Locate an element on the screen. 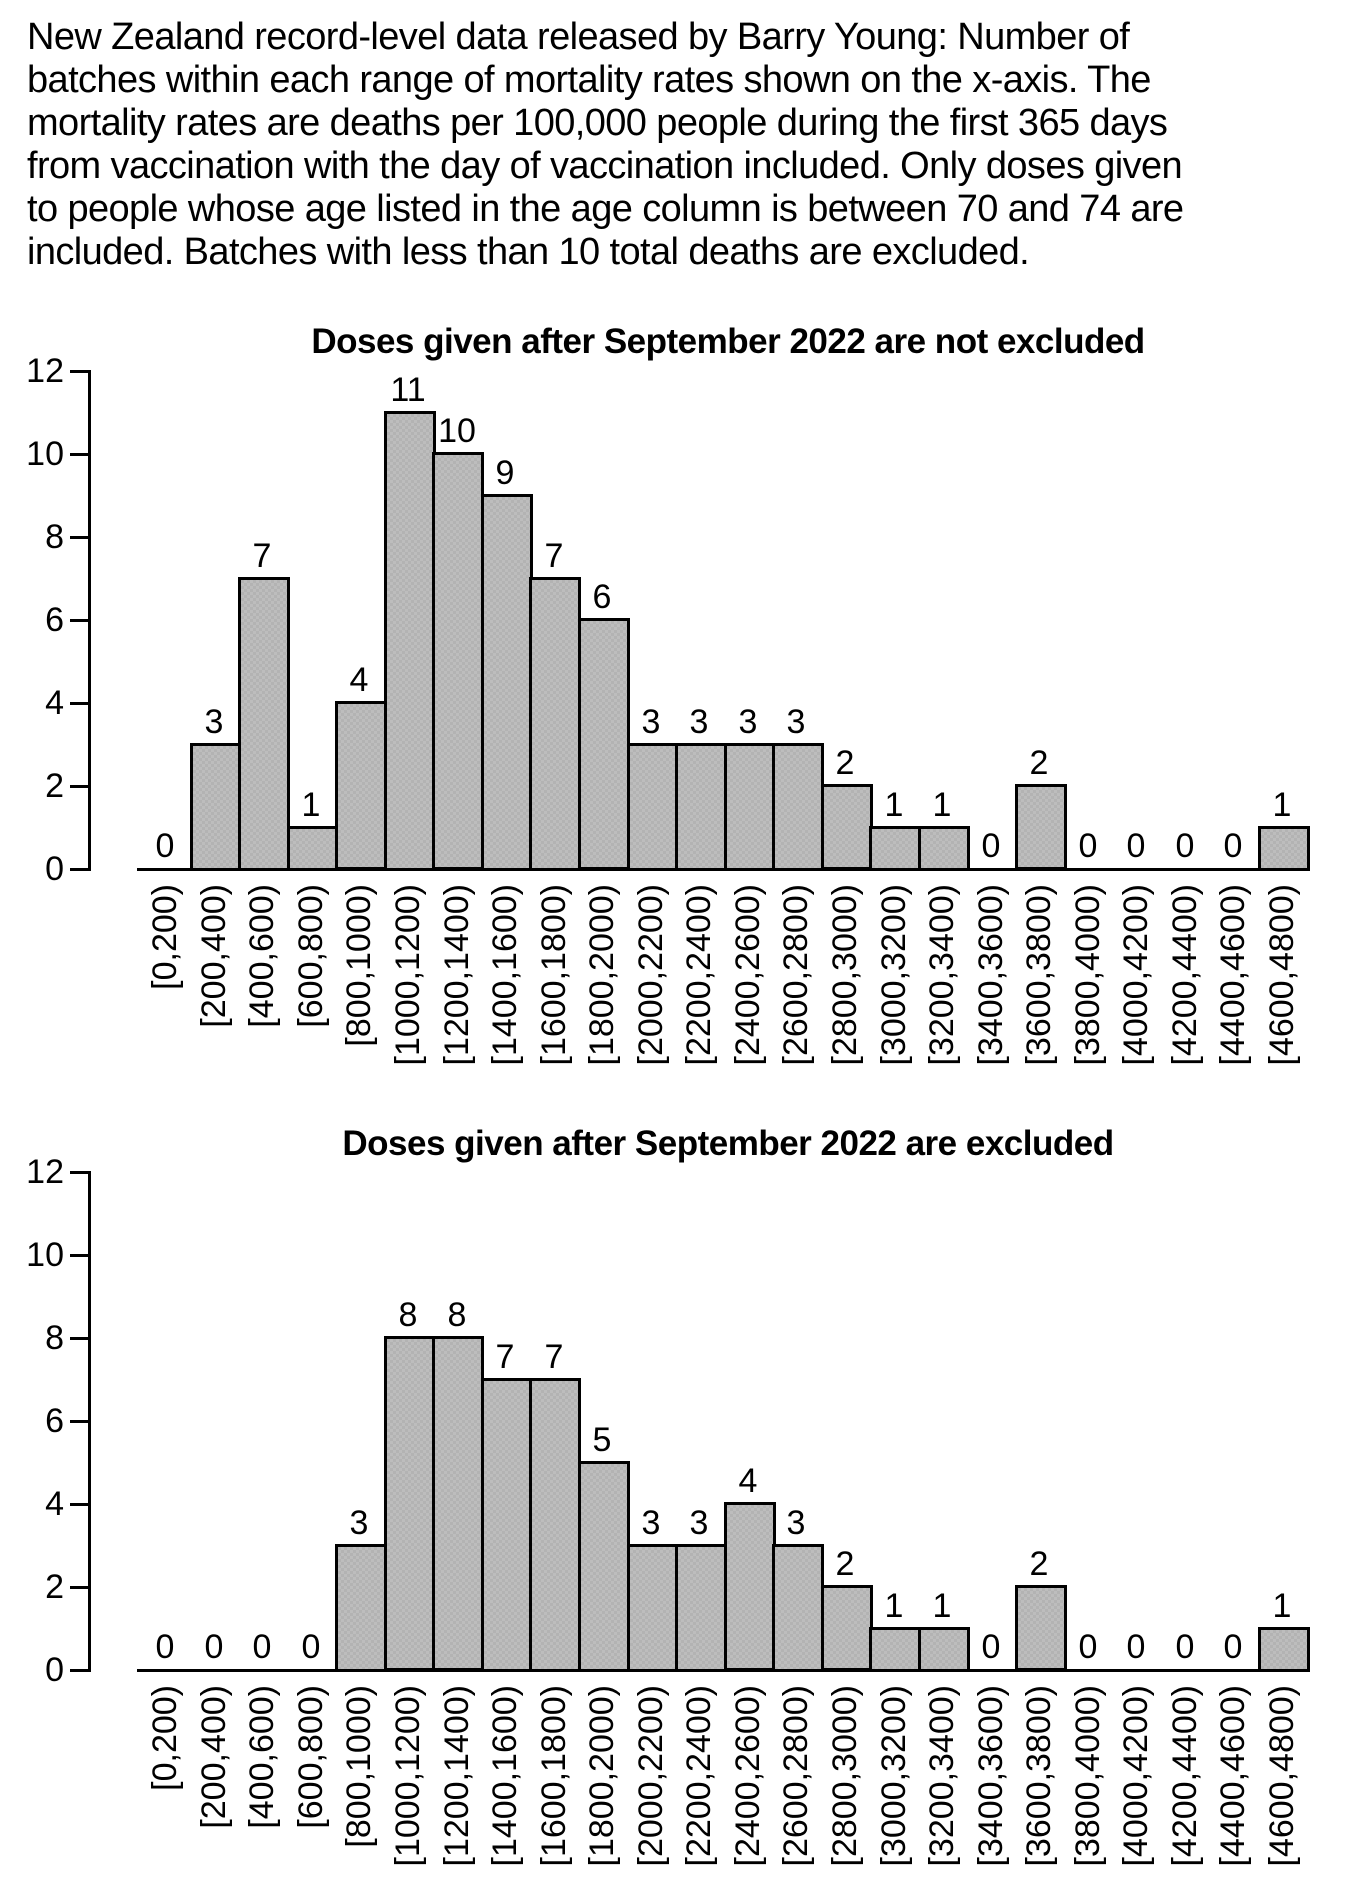 This screenshot has width=1350, height=1902. bar-value-label: 10 is located at coordinates (457, 431).